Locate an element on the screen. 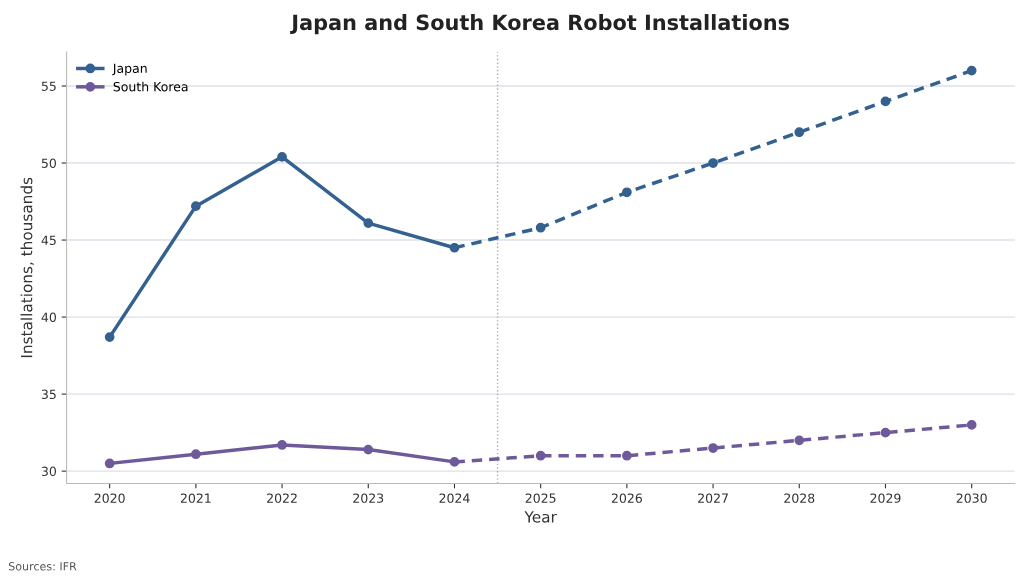 This screenshot has height=579, width=1024. x-tick-label: 2029 is located at coordinates (885, 498).